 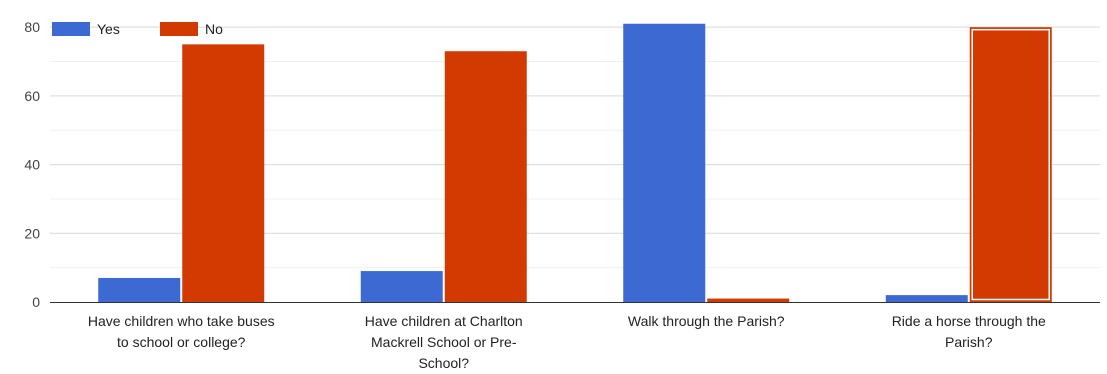 What do you see at coordinates (706, 321) in the screenshot?
I see `x-tick-label: Walk through the Parish?` at bounding box center [706, 321].